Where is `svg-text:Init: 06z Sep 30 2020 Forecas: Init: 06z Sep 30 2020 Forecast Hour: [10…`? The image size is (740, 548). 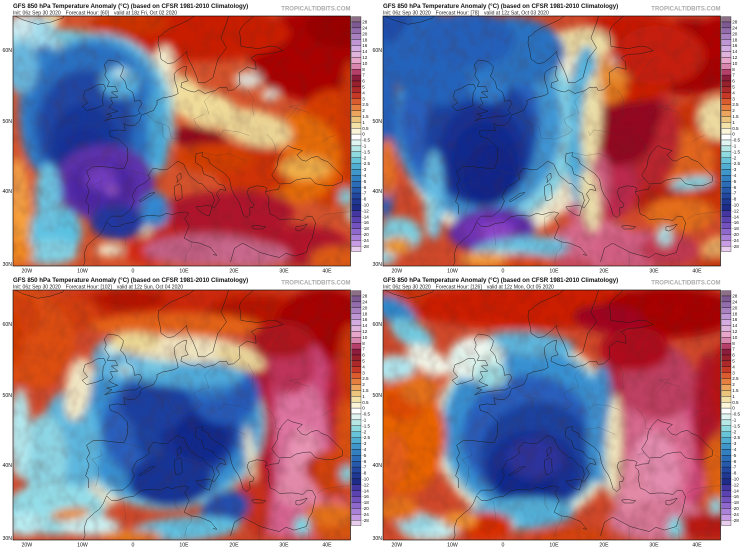
svg-text:Init: 06z Sep 30 2020 Forecas: Init: 06z Sep 30 2020 Forecast Hour: [10… is located at coordinates (98, 288).